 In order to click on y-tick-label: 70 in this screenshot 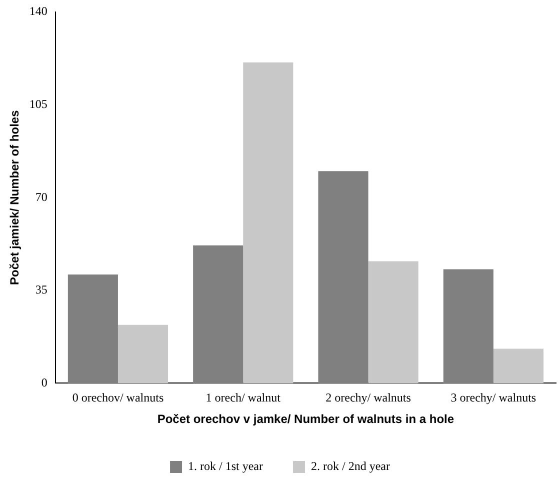, I will do `click(41, 197)`.